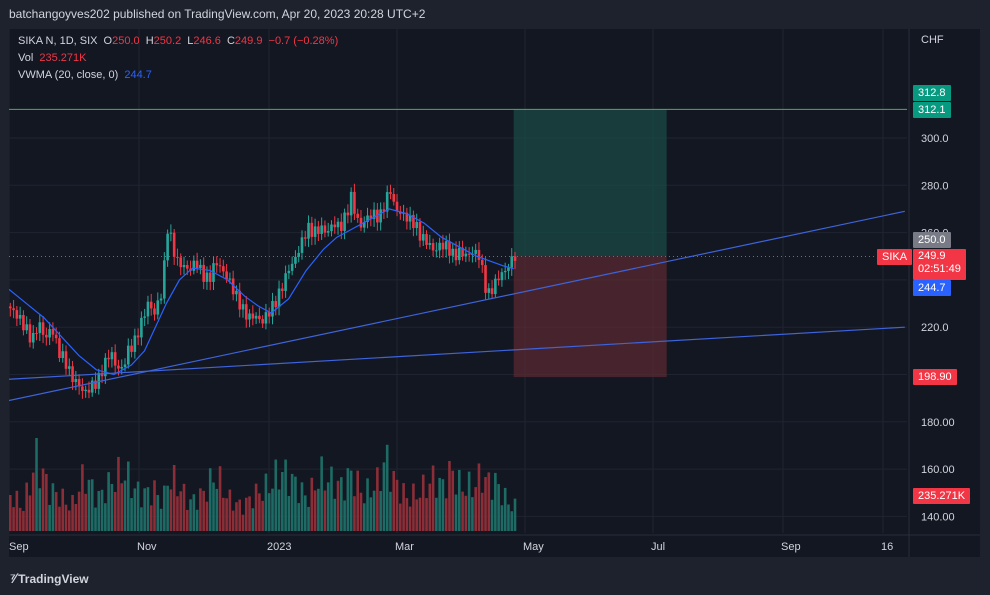  I want to click on x-tick-label: Sep, so click(19, 547).